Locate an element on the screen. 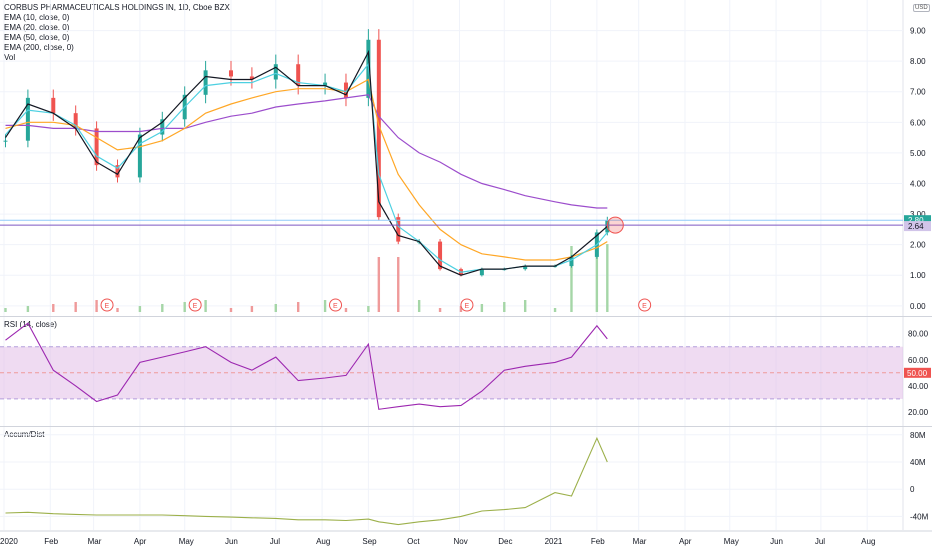 The image size is (932, 550). legend-ema20: EMA (20, close, 0) is located at coordinates (37, 27).